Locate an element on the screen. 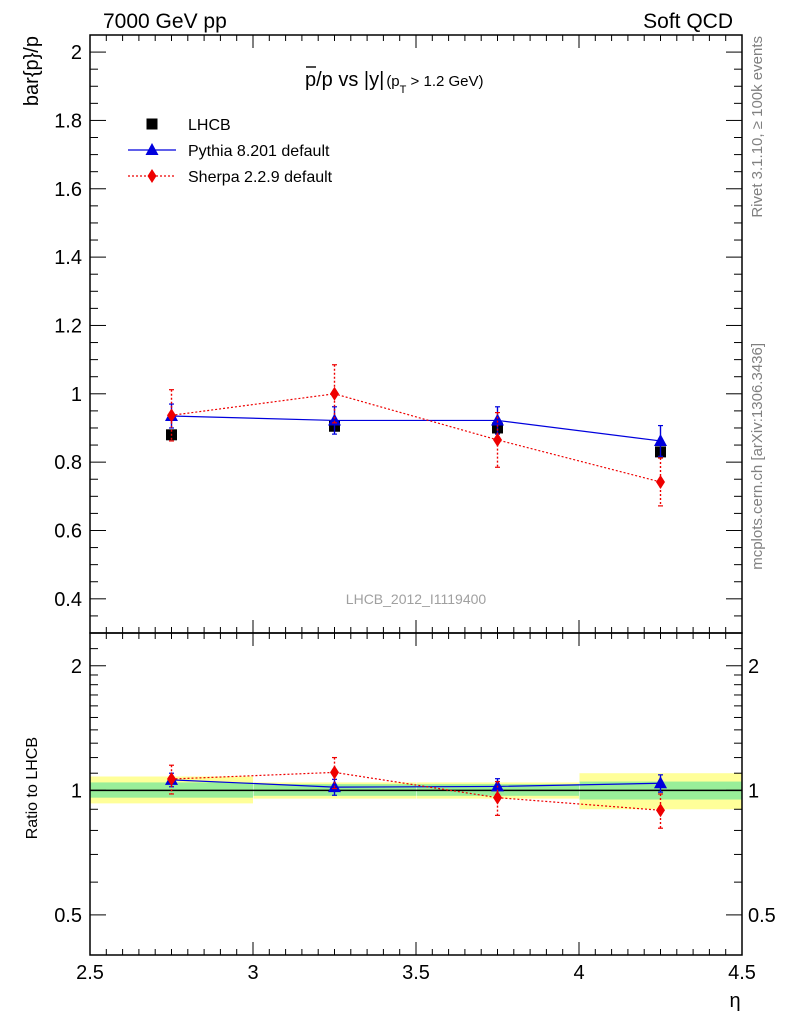 The height and width of the screenshot is (1024, 786). analysis-watermark: LHCB_2012_I1119400 is located at coordinates (416, 599).